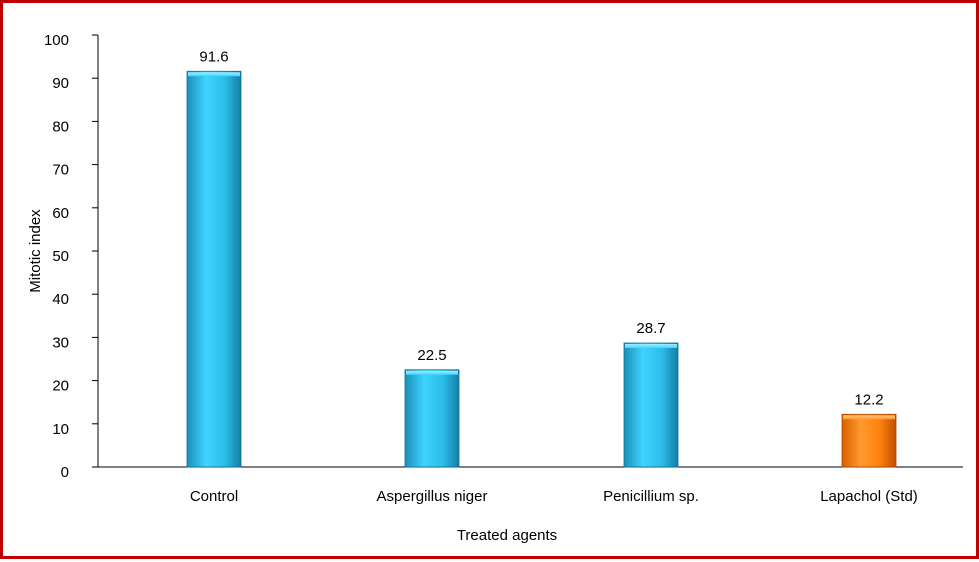 This screenshot has width=979, height=562. I want to click on y-tick-label: 100, so click(56, 40).